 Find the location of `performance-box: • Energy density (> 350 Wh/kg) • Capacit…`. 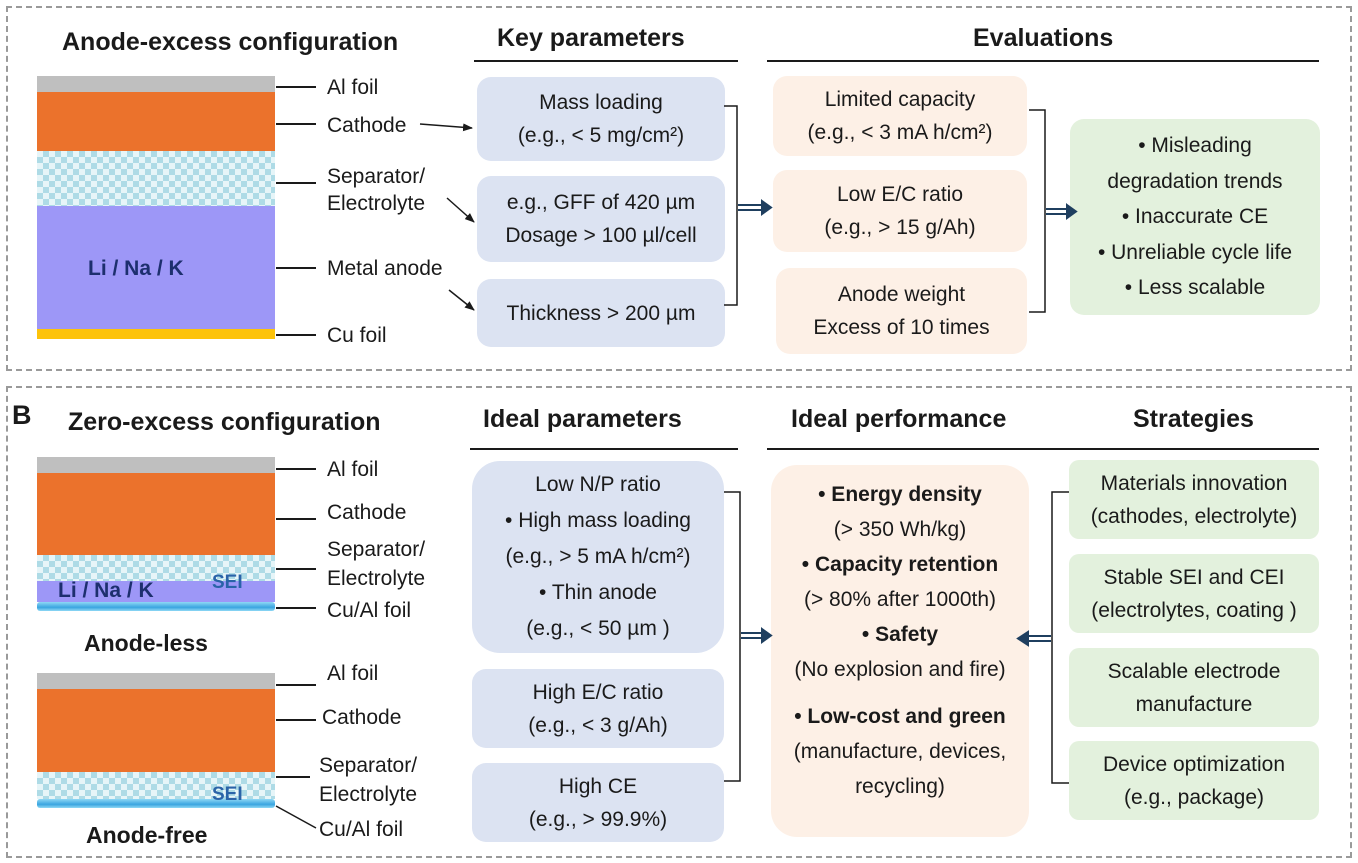

performance-box: • Energy density (> 350 Wh/kg) • Capacit… is located at coordinates (900, 651).